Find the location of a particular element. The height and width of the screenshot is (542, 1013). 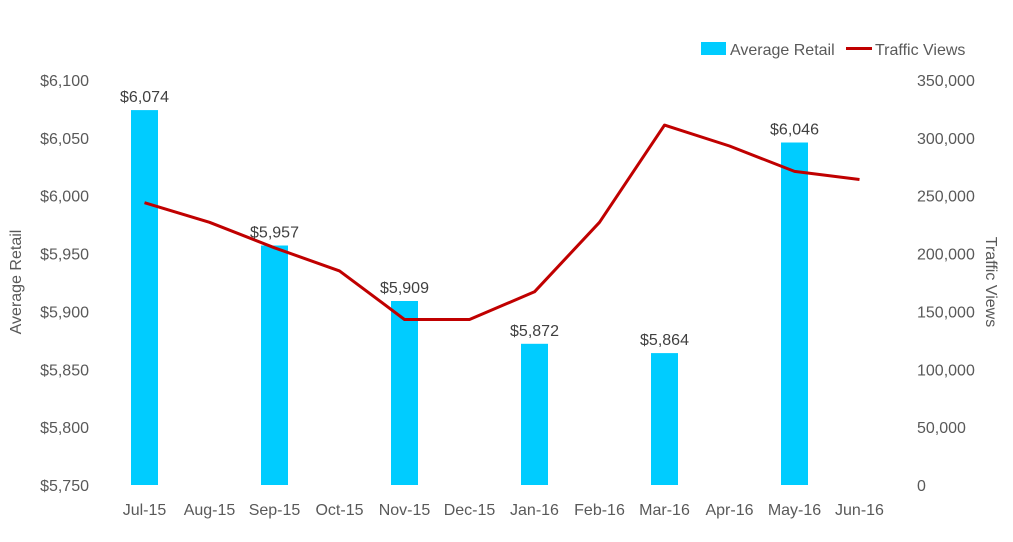

y2-tick-label: 150,000 is located at coordinates (946, 312).